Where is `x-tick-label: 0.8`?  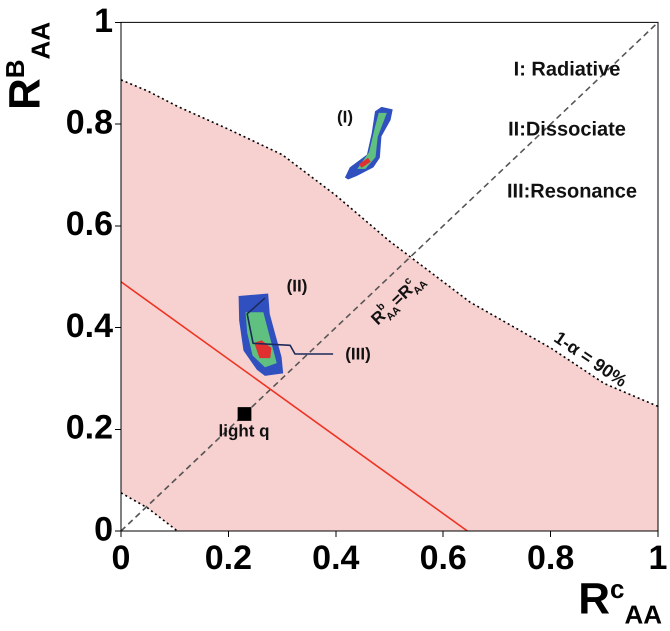 x-tick-label: 0.8 is located at coordinates (550, 557).